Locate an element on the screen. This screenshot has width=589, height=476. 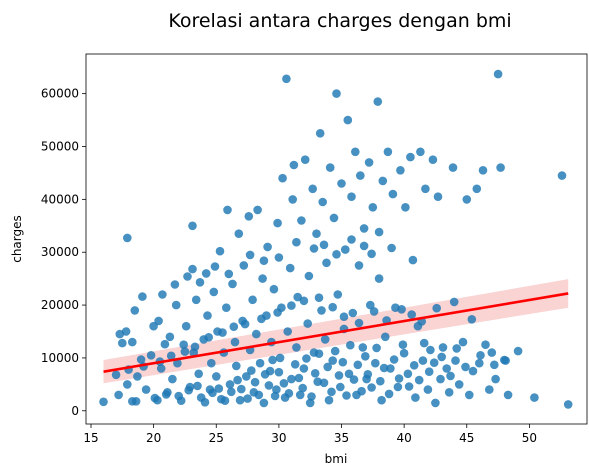
y-tick-label: 20000 is located at coordinates (60, 305).